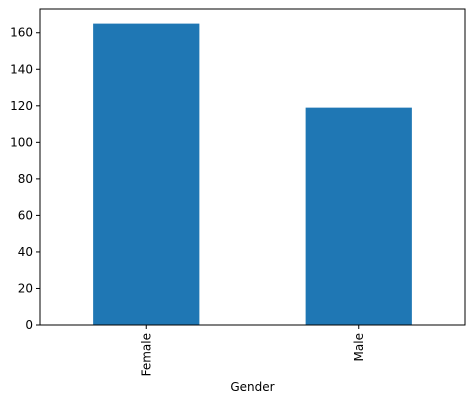 The height and width of the screenshot is (402, 474). Describe the element at coordinates (29, 325) in the screenshot. I see `y-tick-label: 0` at that location.